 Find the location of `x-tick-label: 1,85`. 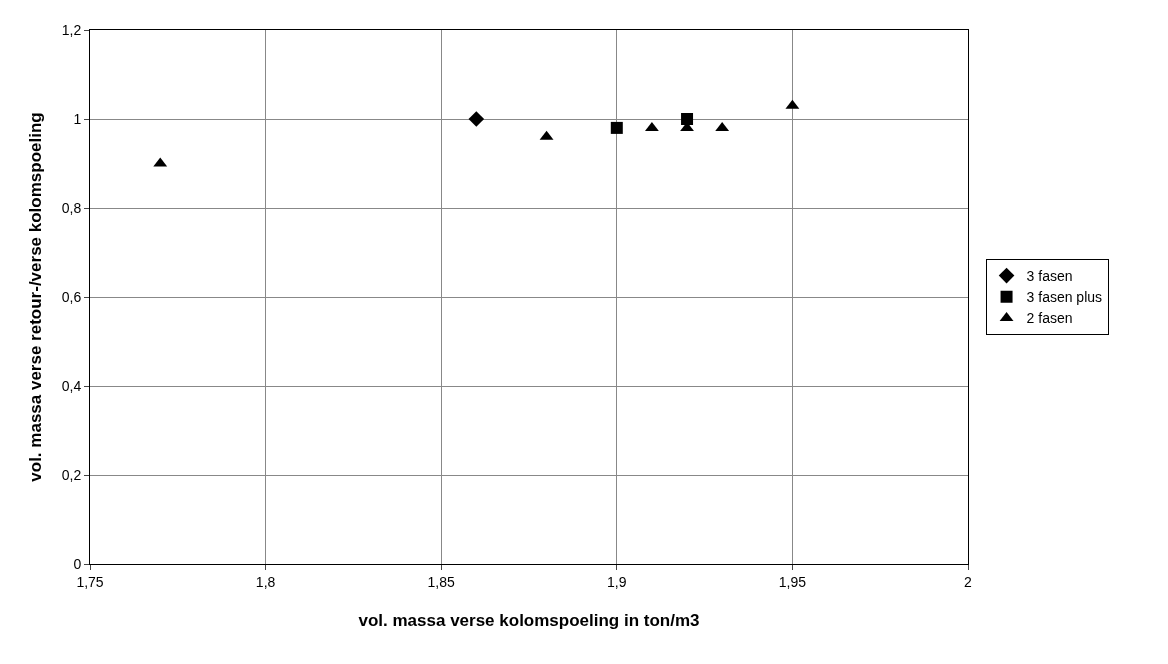

x-tick-label: 1,85 is located at coordinates (441, 581).